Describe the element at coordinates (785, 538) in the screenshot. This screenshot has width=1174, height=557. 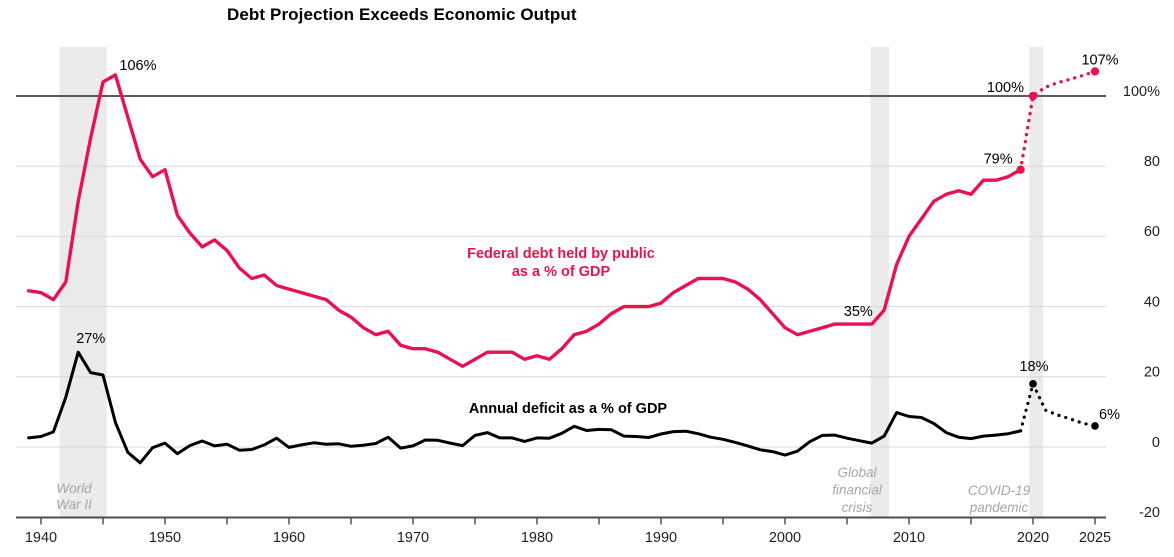
I see `x-tick-label: 2000` at that location.